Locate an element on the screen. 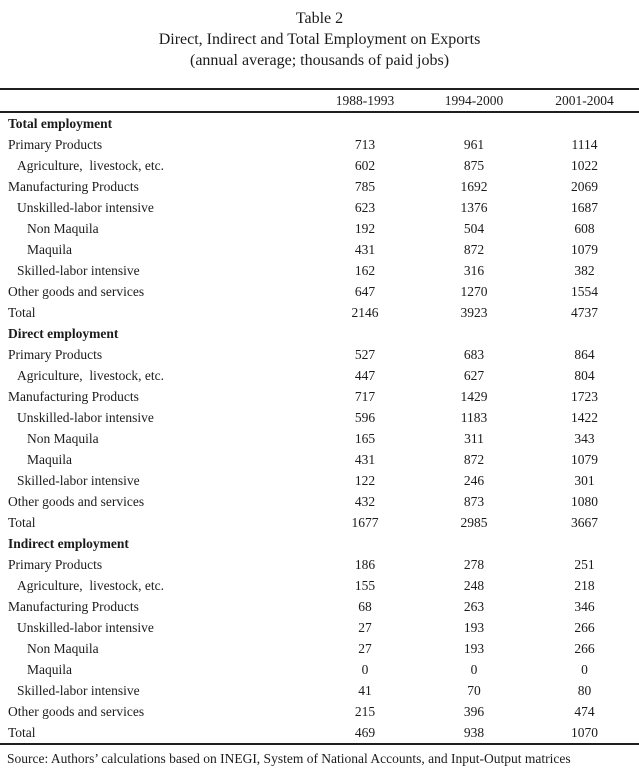 Image resolution: width=639 pixels, height=774 pixels. cell-value: 872 is located at coordinates (474, 459).